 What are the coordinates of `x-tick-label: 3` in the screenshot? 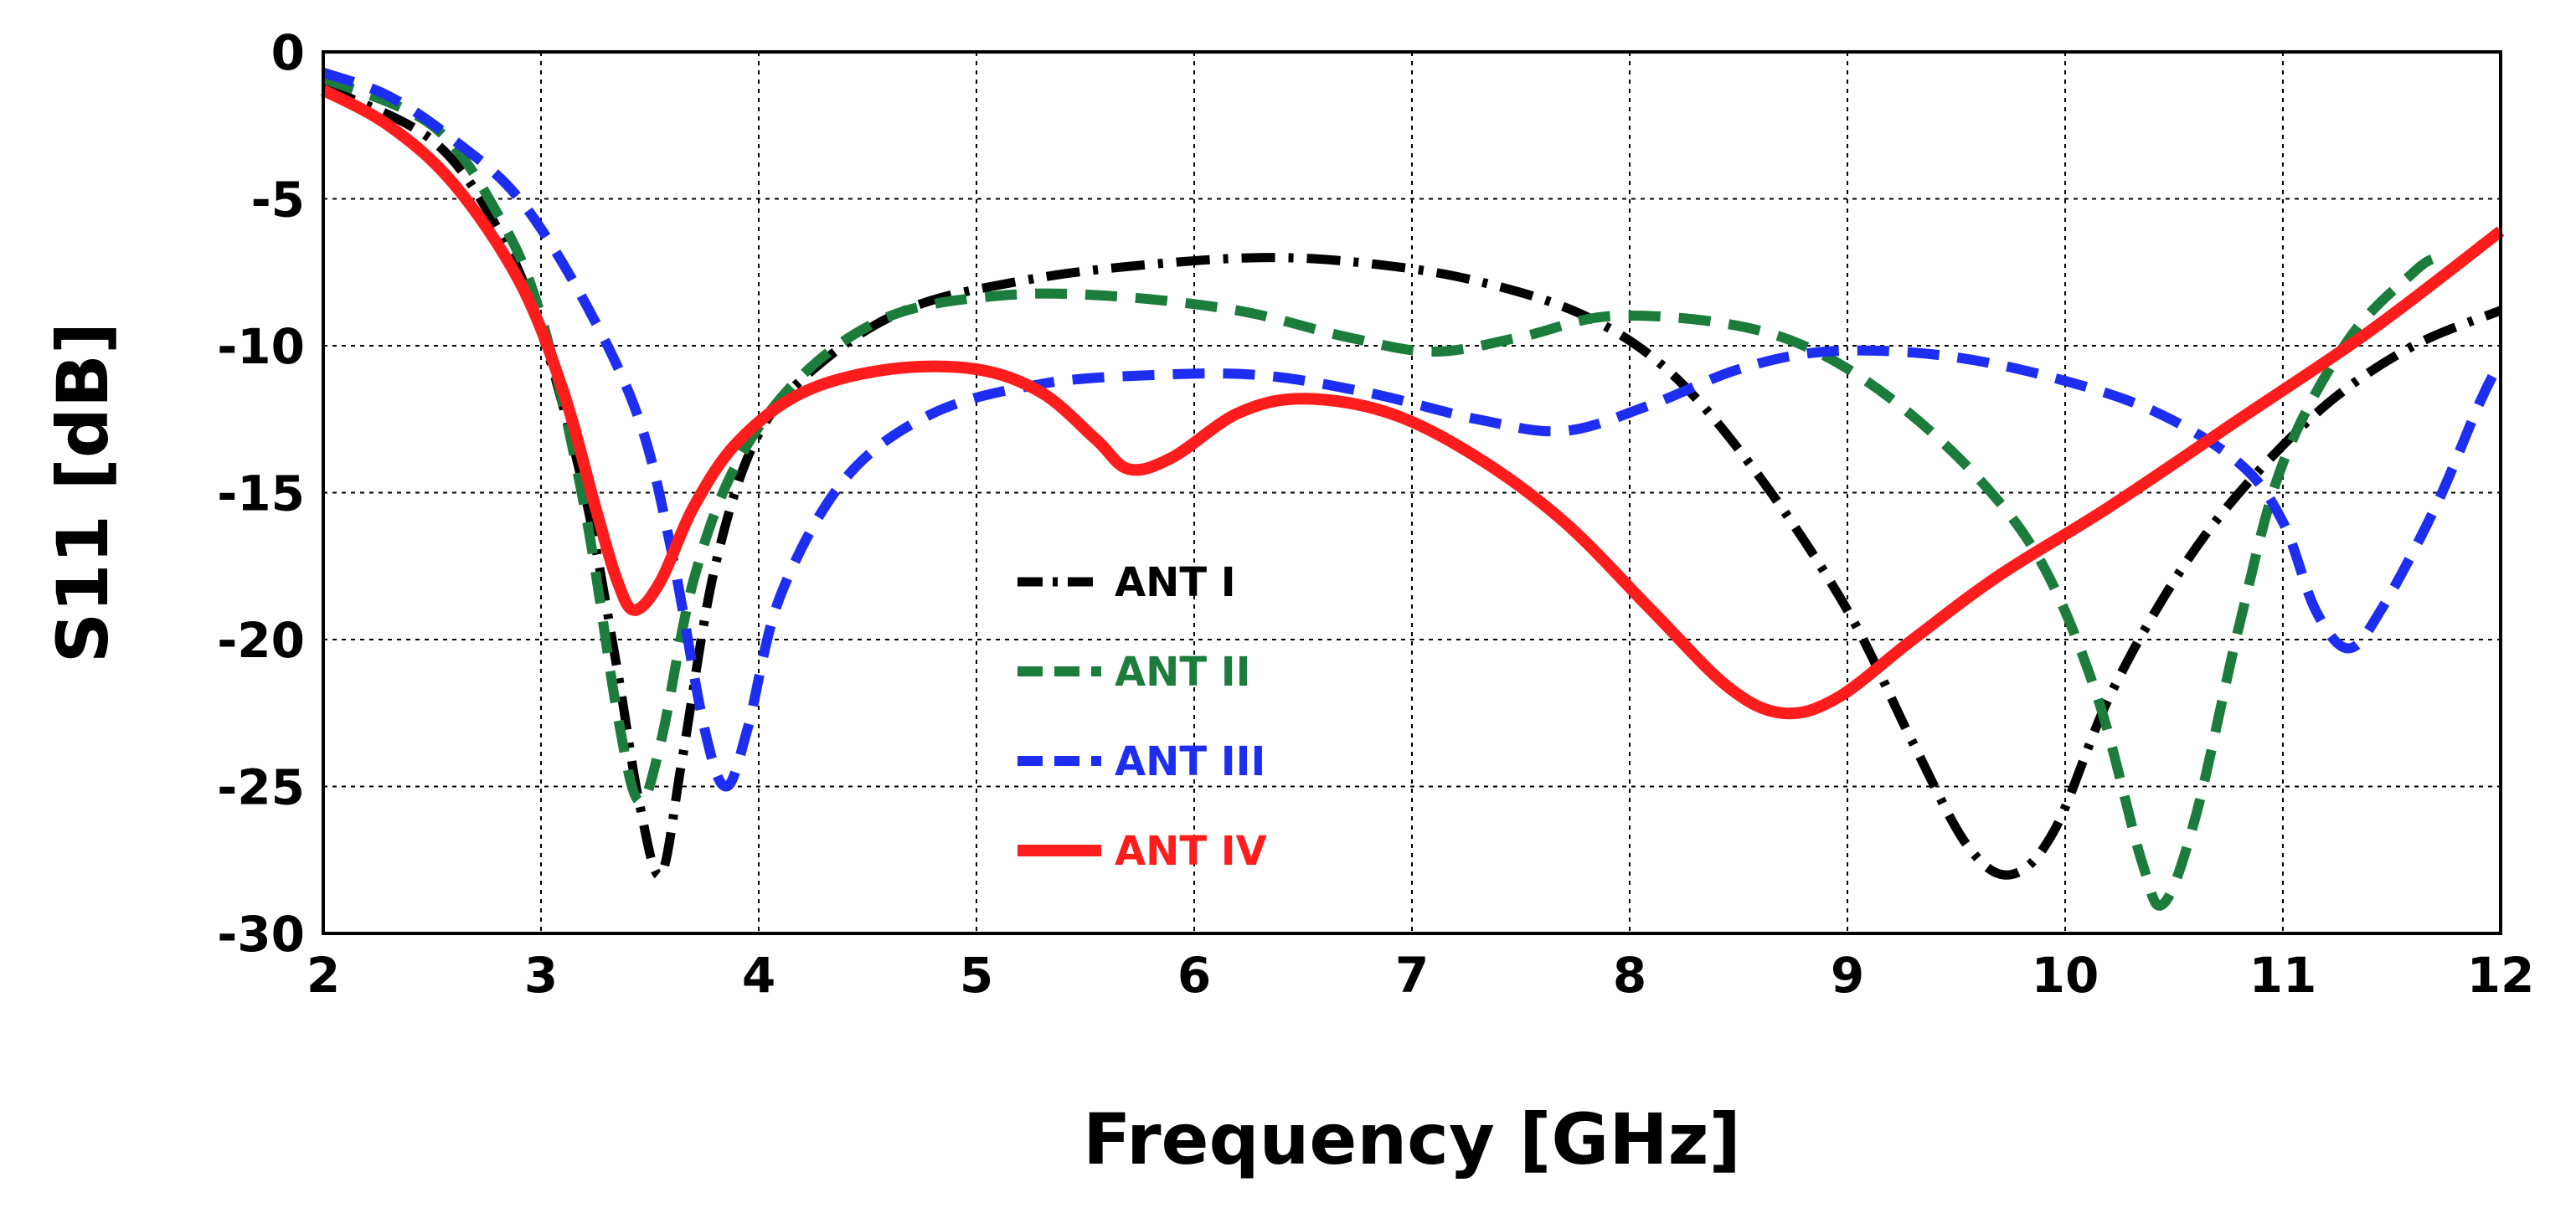 It's located at (541, 975).